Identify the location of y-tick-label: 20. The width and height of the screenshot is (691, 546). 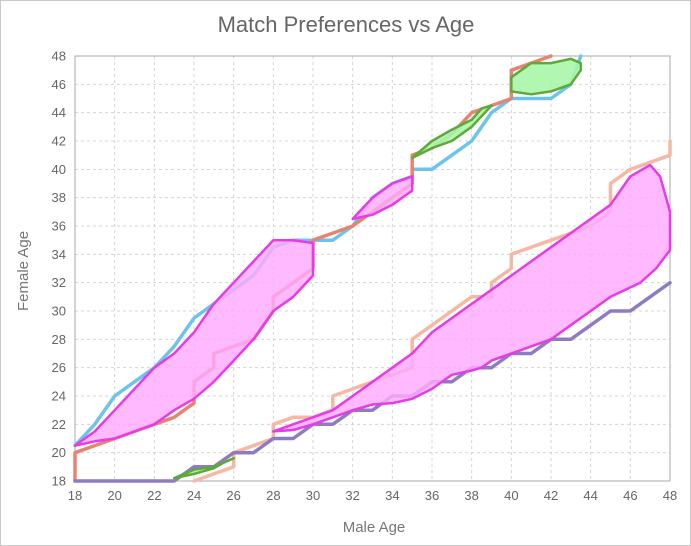
(59, 452).